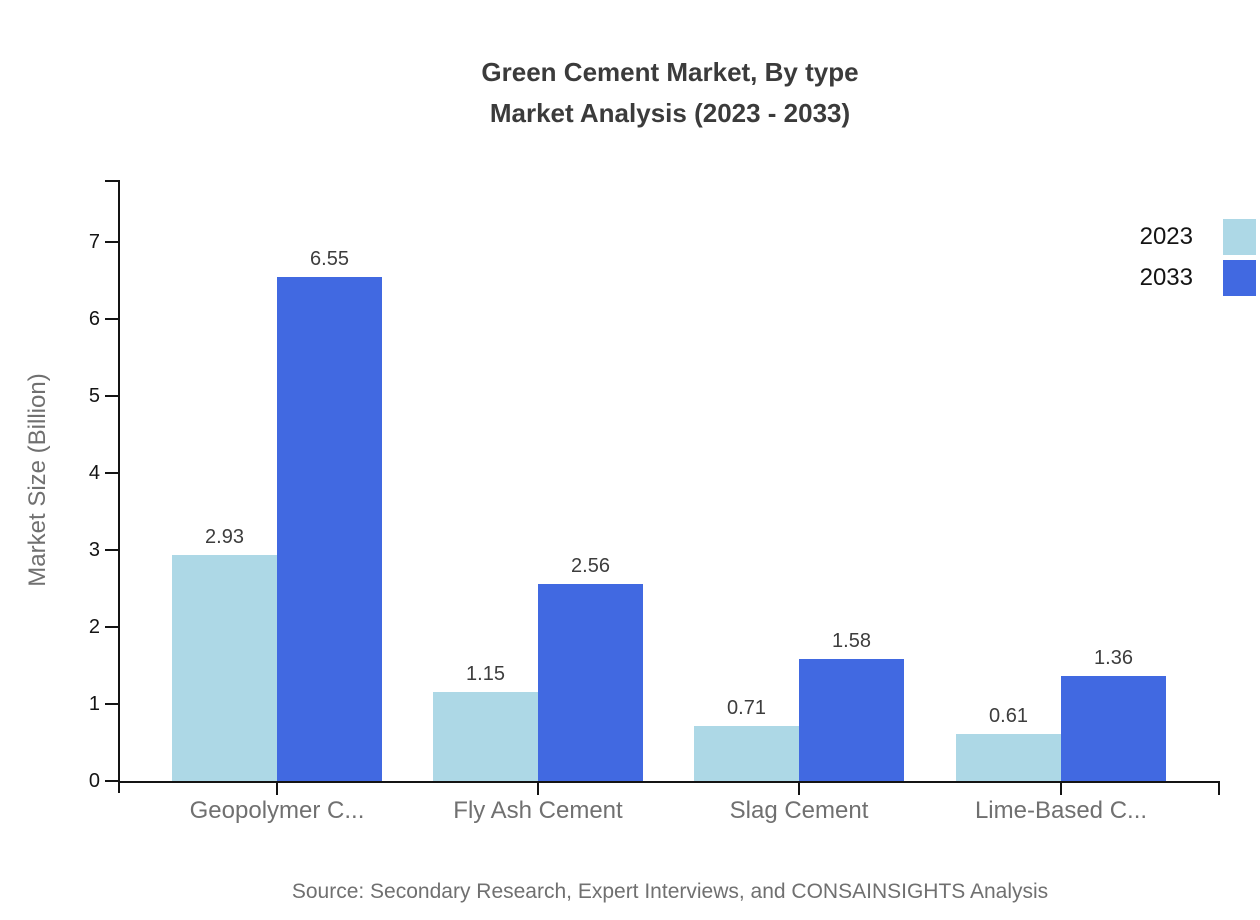 This screenshot has height=920, width=1260. I want to click on legend-swatch-2033, so click(1239, 278).